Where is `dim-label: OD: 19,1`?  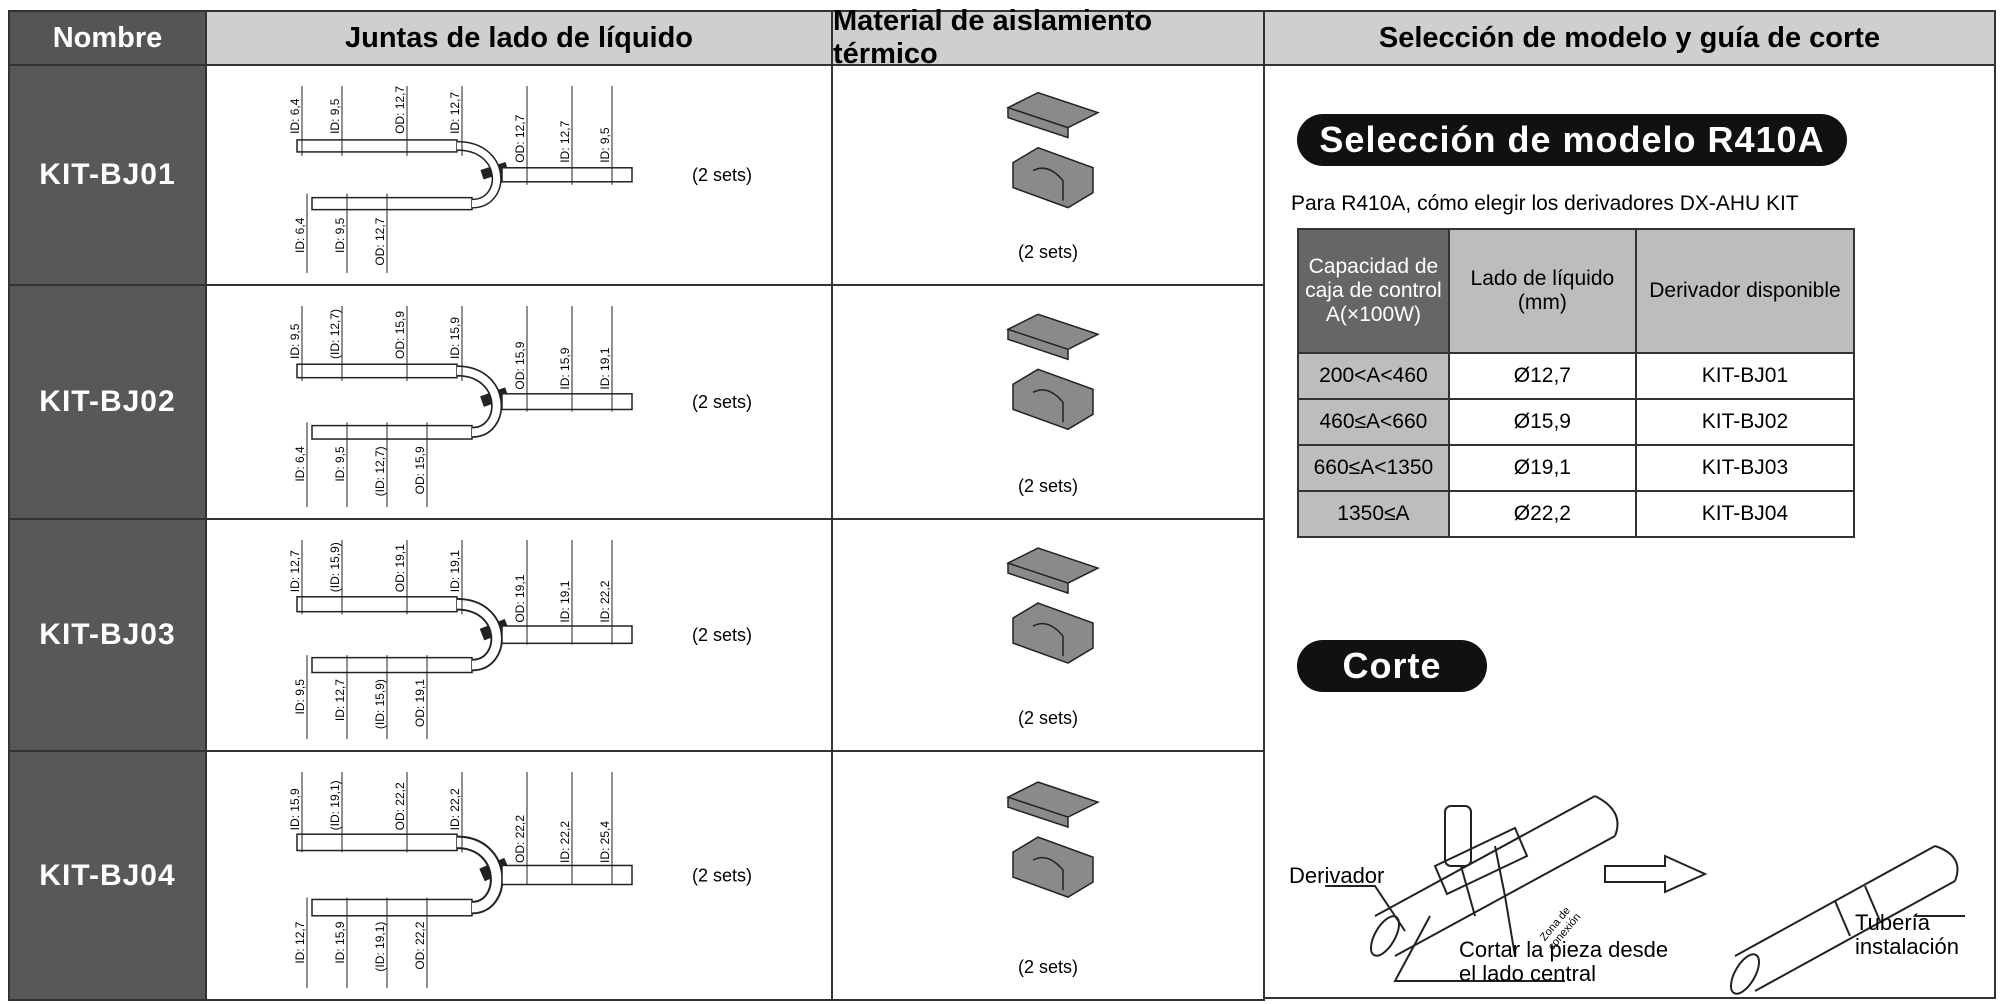 dim-label: OD: 19,1 is located at coordinates (420, 703).